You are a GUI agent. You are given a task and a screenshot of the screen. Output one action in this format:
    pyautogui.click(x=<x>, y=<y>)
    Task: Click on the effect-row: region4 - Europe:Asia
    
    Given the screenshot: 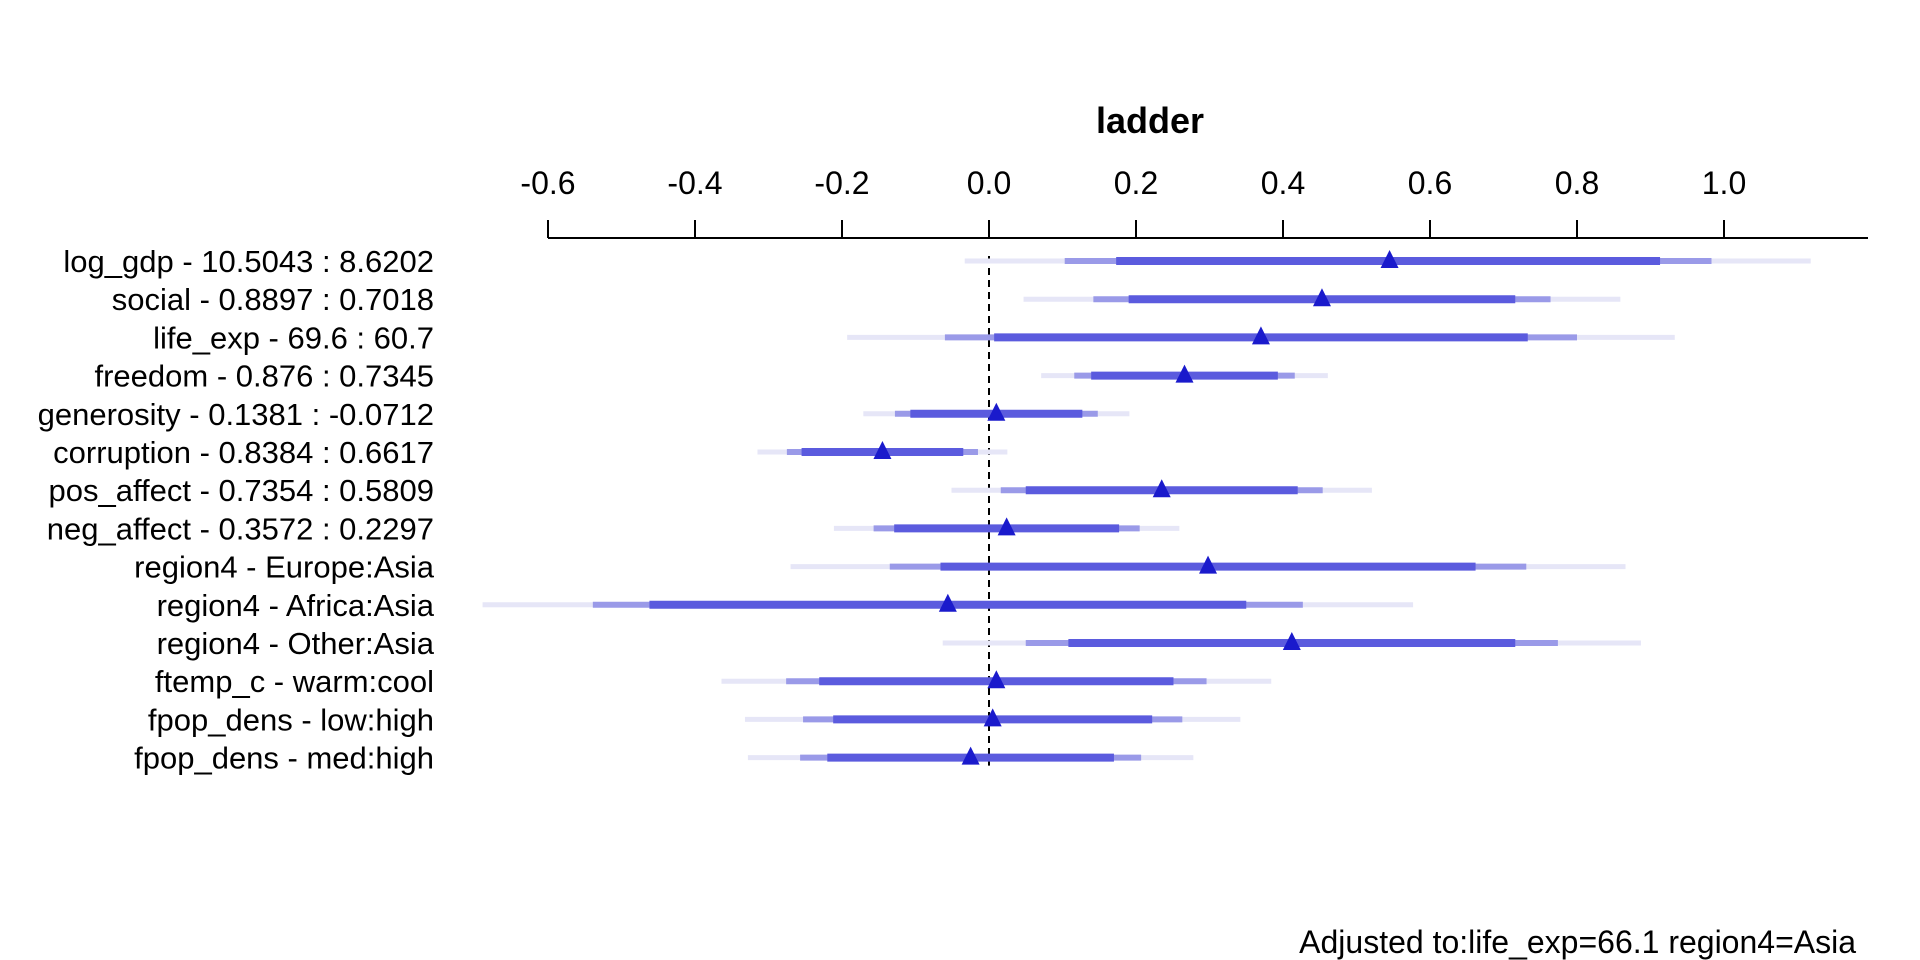 What is the action you would take?
    pyautogui.click(x=880, y=567)
    